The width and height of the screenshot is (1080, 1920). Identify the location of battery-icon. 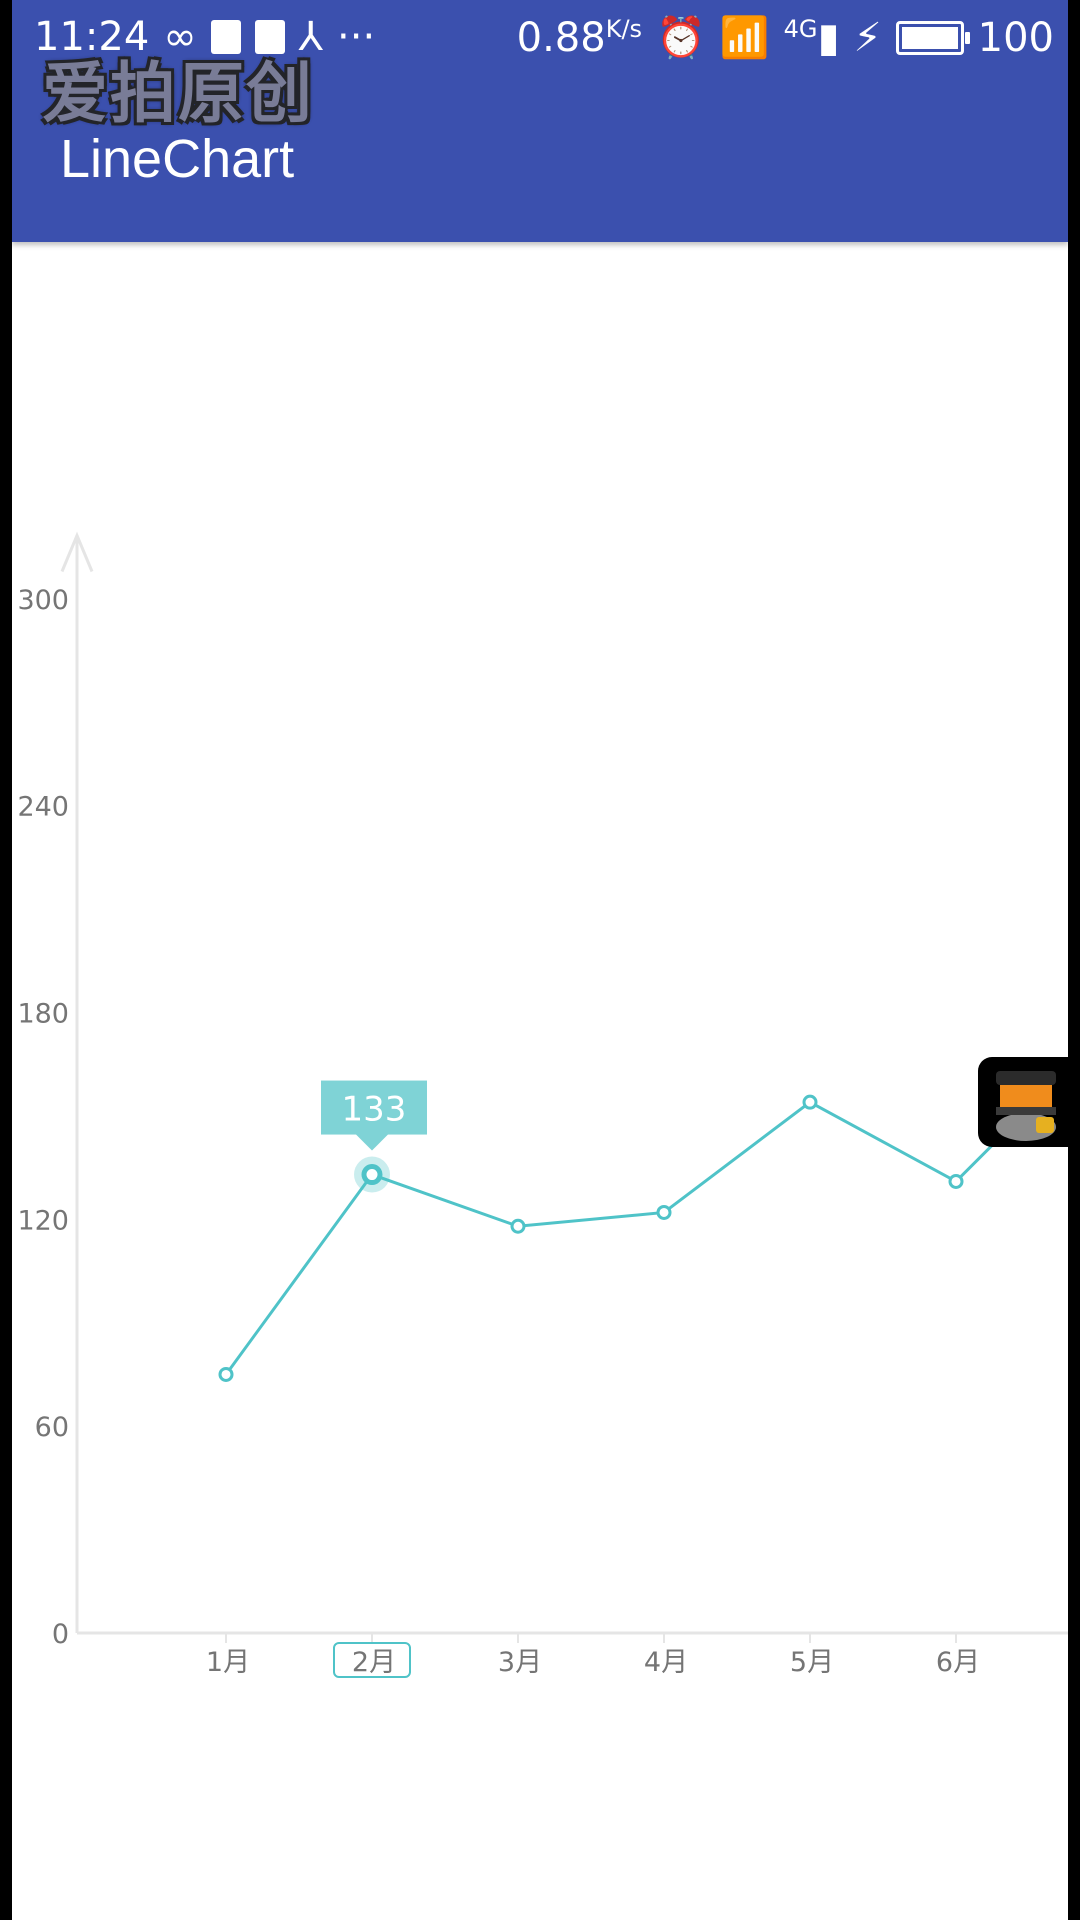
(932, 37).